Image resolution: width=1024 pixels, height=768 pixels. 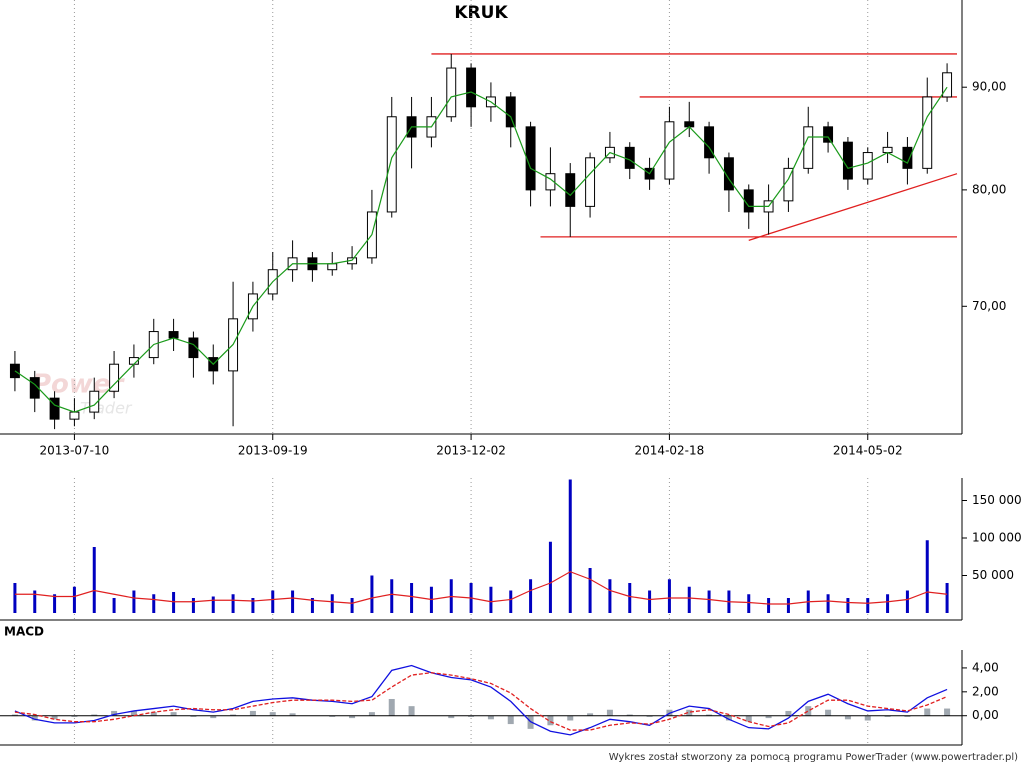 I want to click on y-tick-label: 0,00, so click(x=985, y=715).